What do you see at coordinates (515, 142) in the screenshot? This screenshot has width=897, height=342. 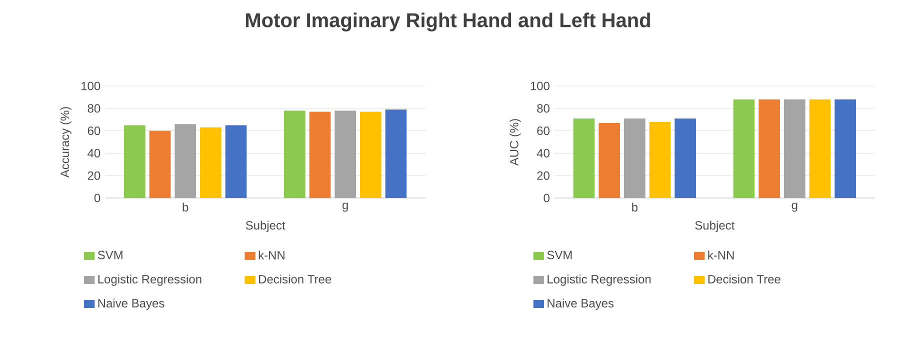 I see `y-axis-title: AUC (%)` at bounding box center [515, 142].